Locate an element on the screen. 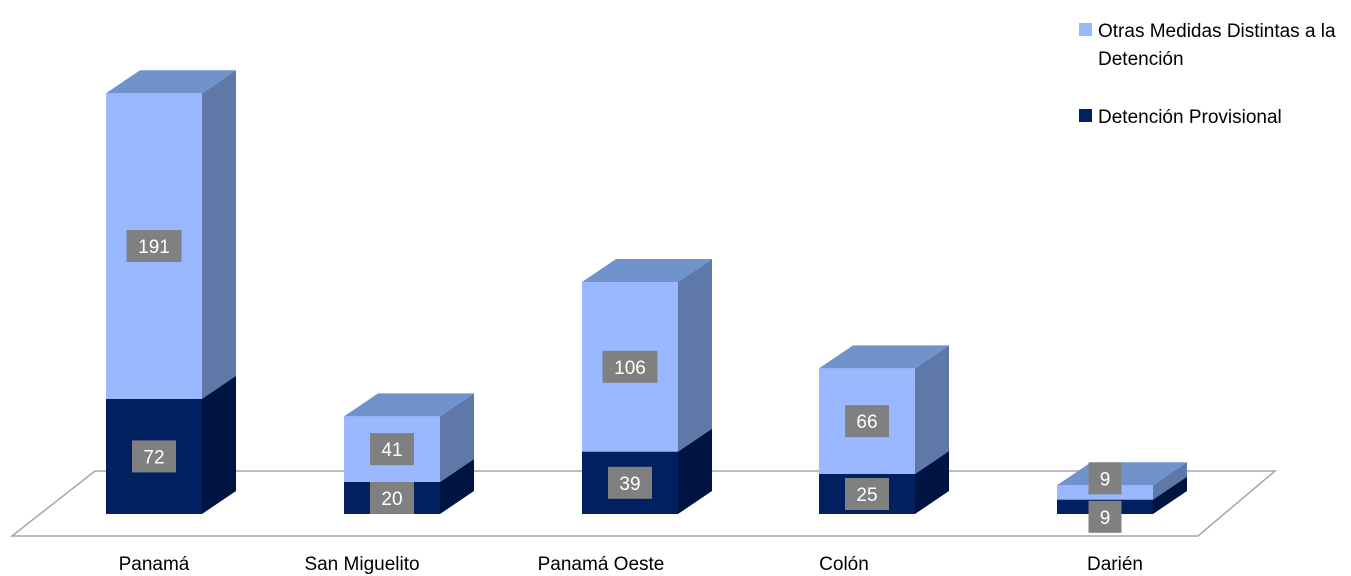 The height and width of the screenshot is (576, 1351). category-label-3: Panamá Oeste is located at coordinates (601, 564).